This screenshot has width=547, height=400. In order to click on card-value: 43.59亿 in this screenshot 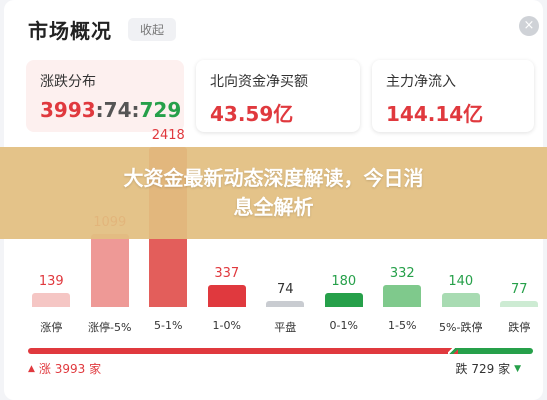, I will do `click(252, 114)`.